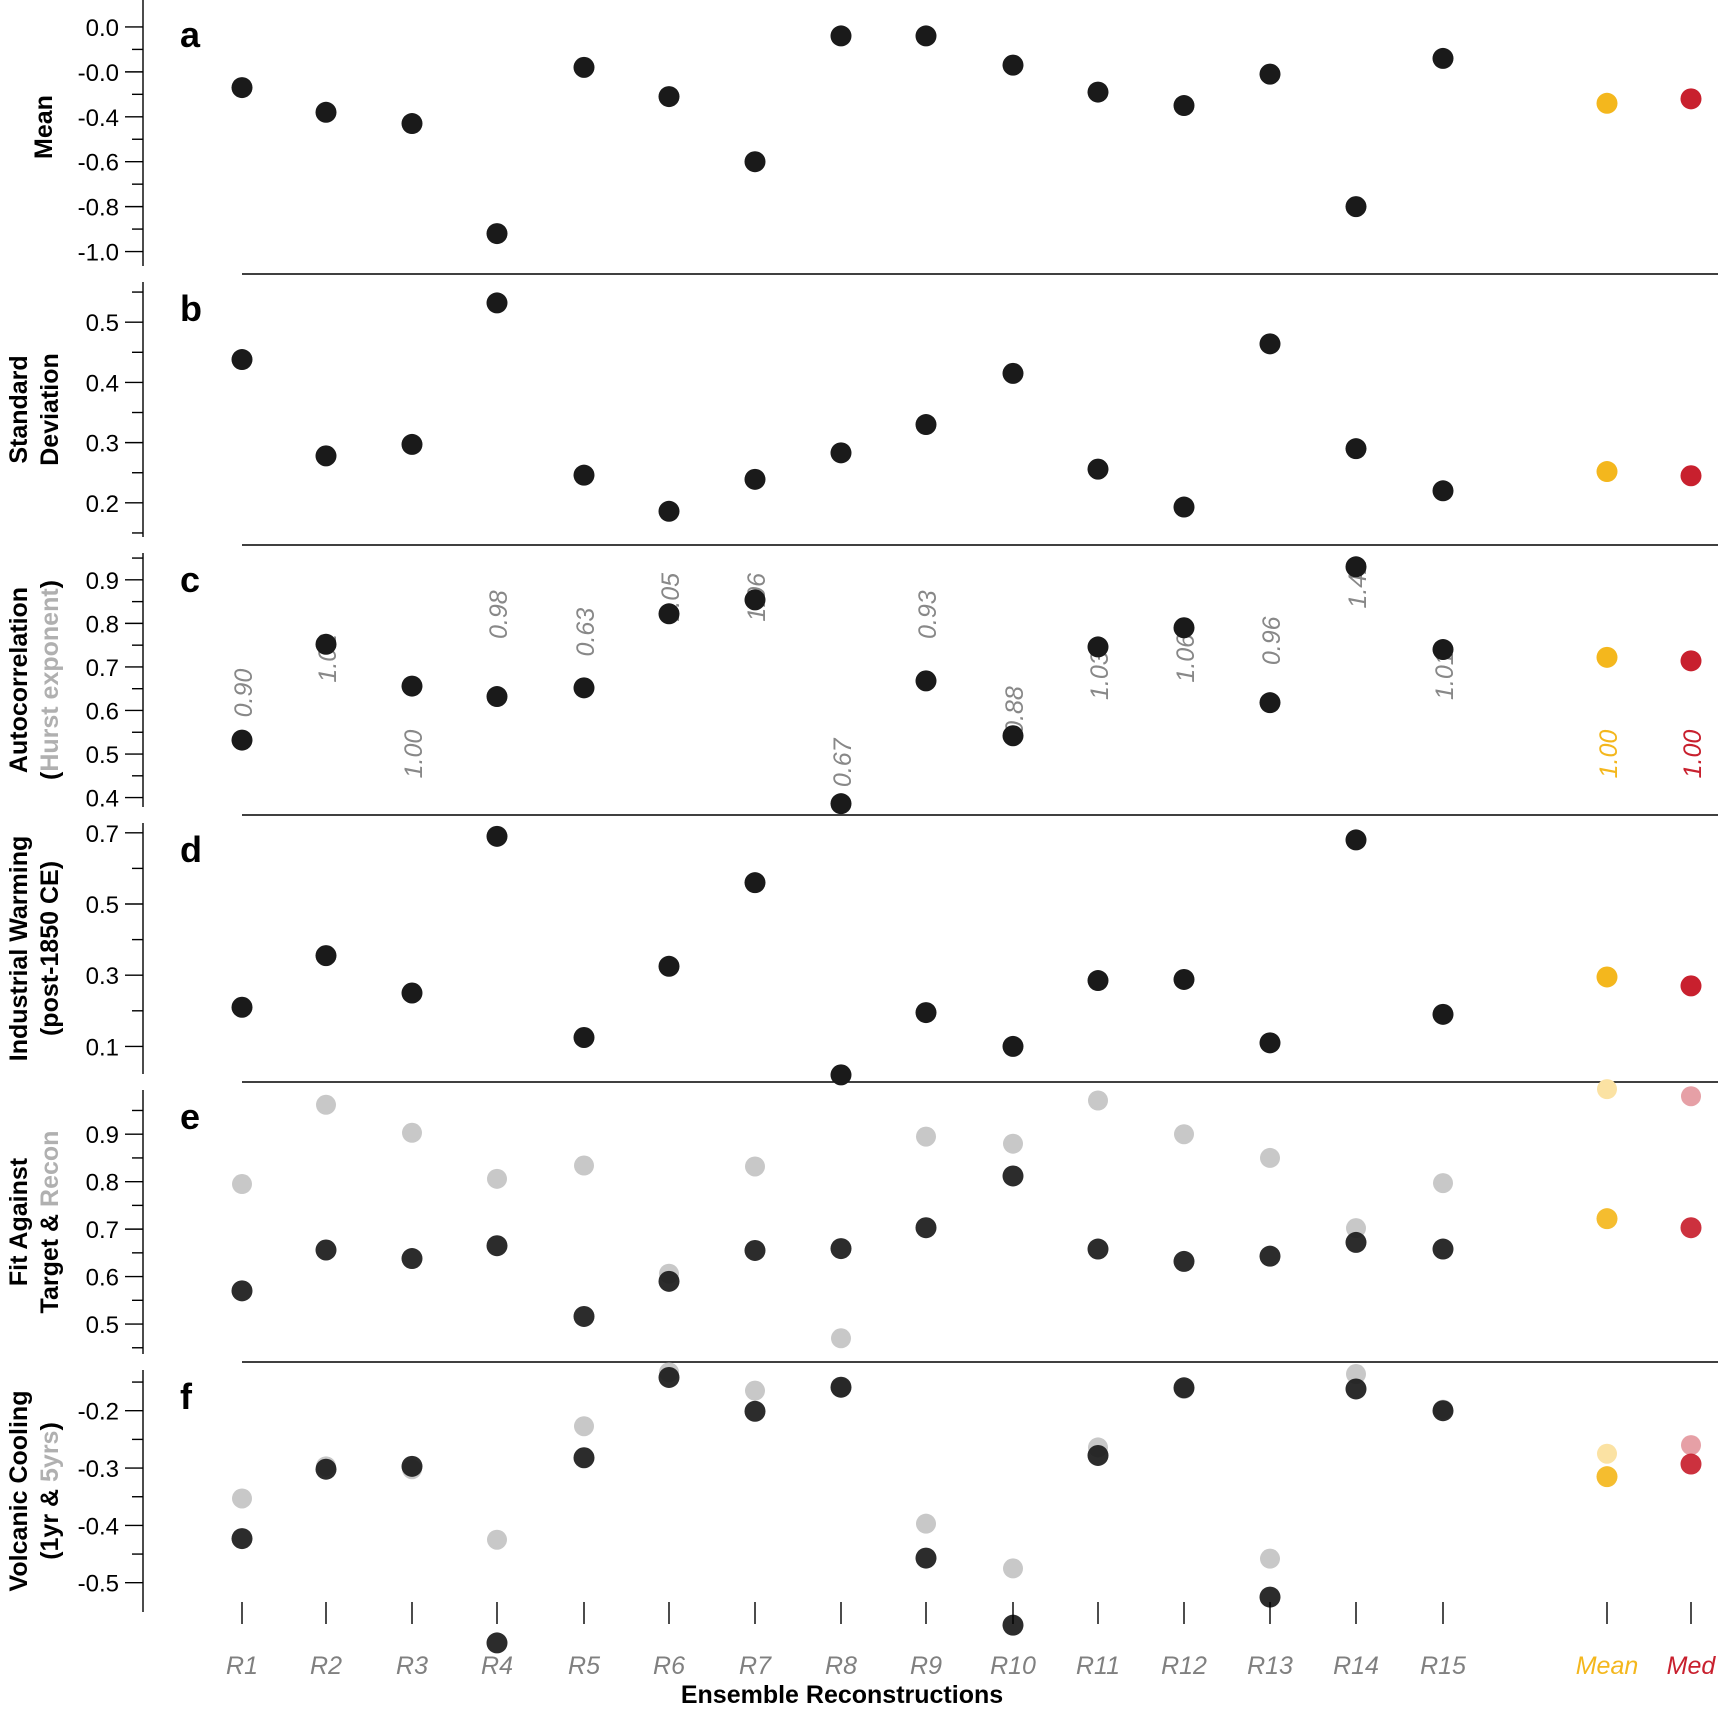 The height and width of the screenshot is (1711, 1722). Describe the element at coordinates (1443, 1666) in the screenshot. I see `x-category-label-R15: R15` at that location.